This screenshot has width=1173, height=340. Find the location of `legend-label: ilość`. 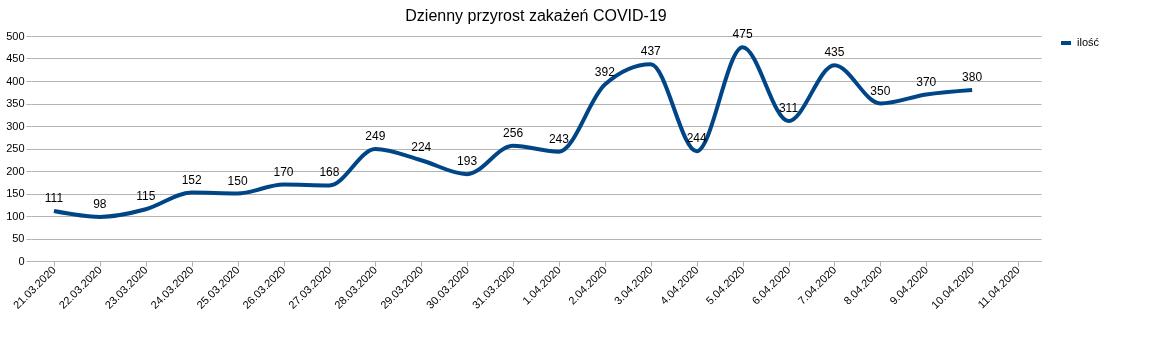

legend-label: ilość is located at coordinates (1088, 42).